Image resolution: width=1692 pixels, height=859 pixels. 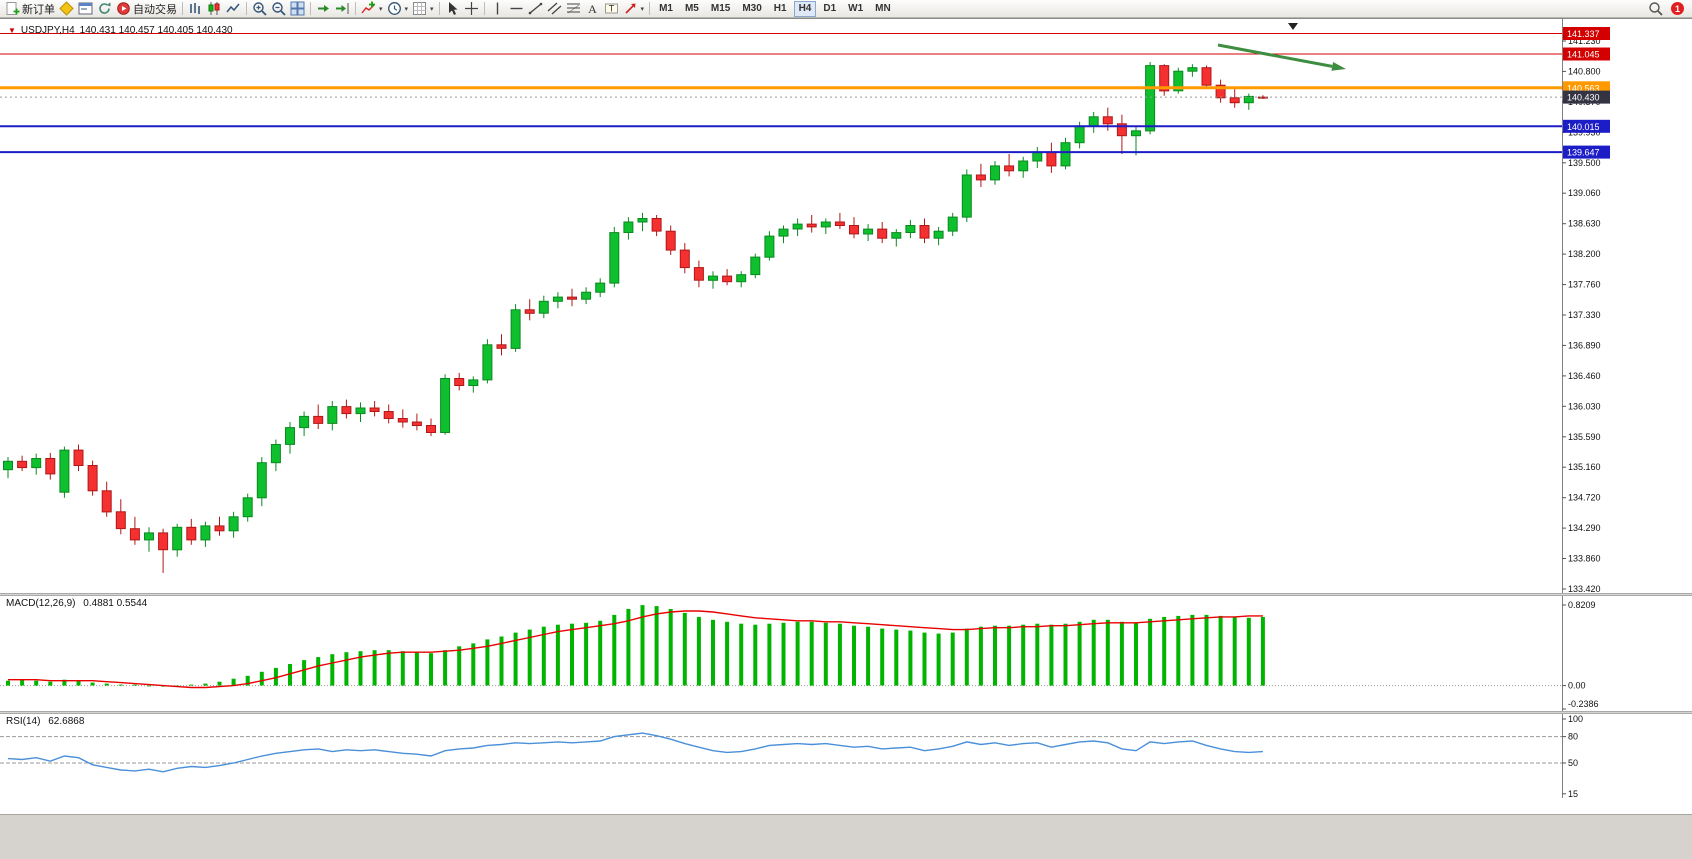 What do you see at coordinates (66, 9) in the screenshot?
I see `metaeditor-button` at bounding box center [66, 9].